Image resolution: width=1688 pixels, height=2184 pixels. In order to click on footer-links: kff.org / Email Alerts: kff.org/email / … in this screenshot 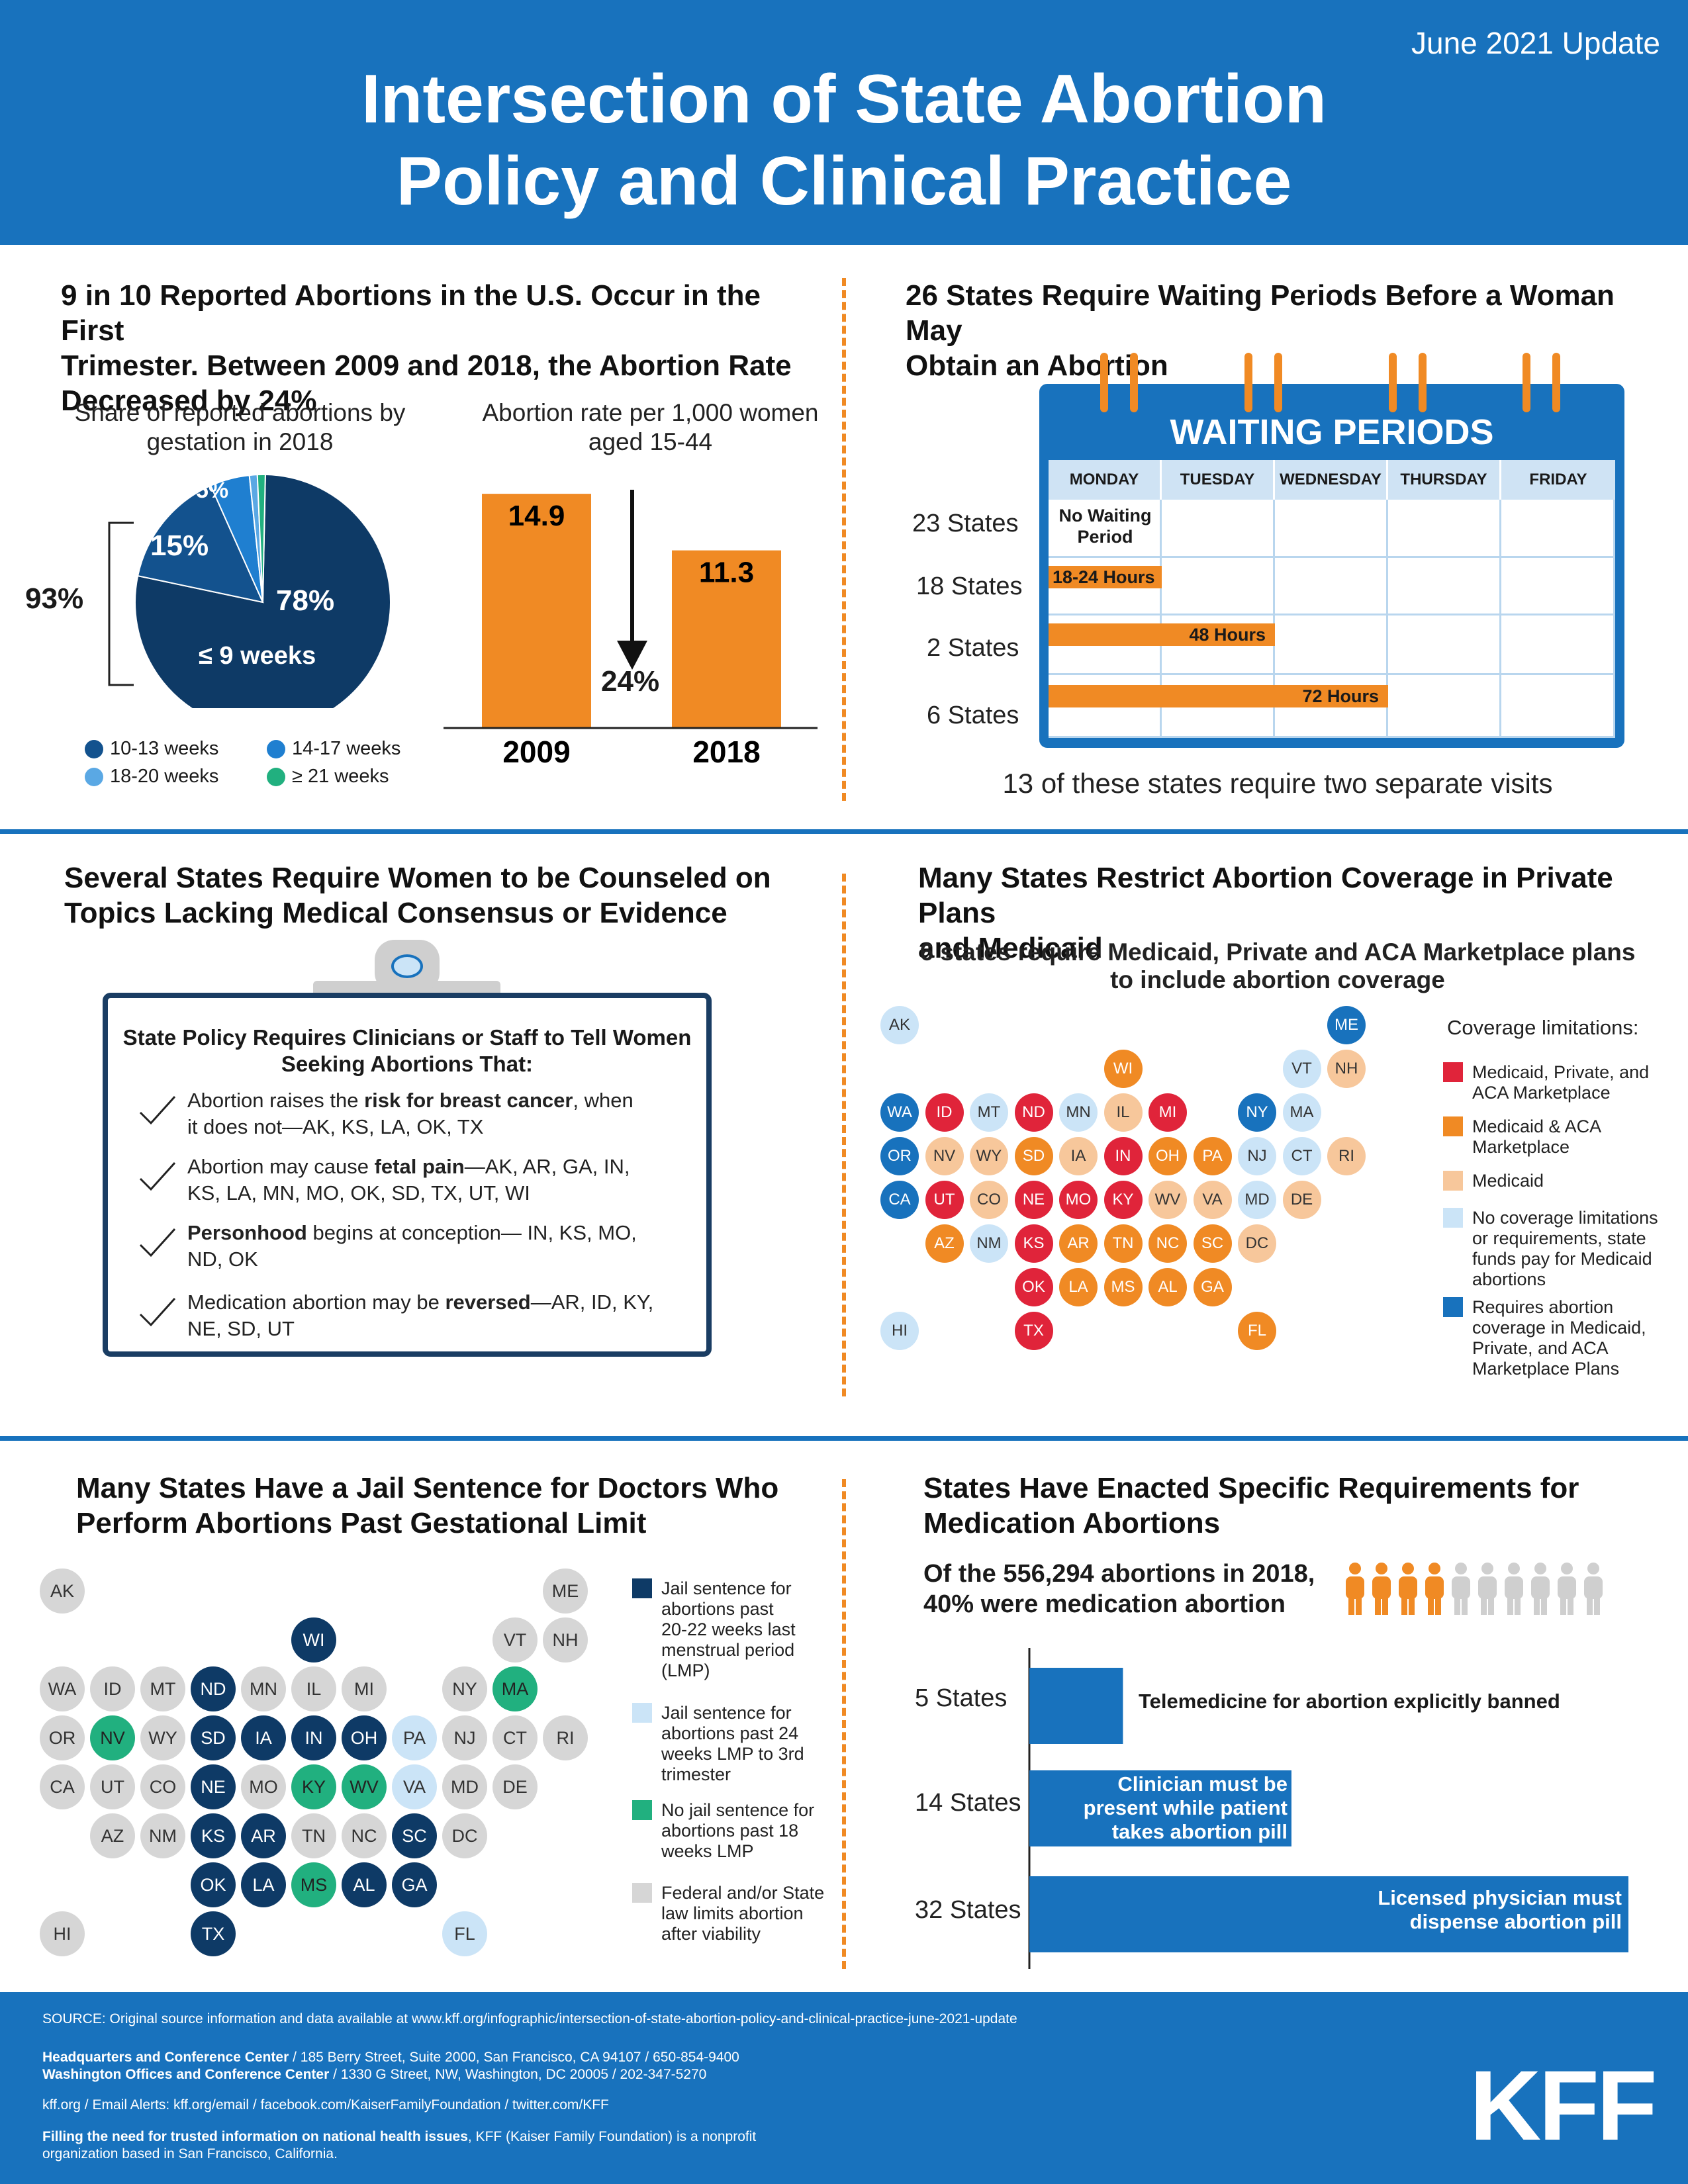, I will do `click(325, 2105)`.